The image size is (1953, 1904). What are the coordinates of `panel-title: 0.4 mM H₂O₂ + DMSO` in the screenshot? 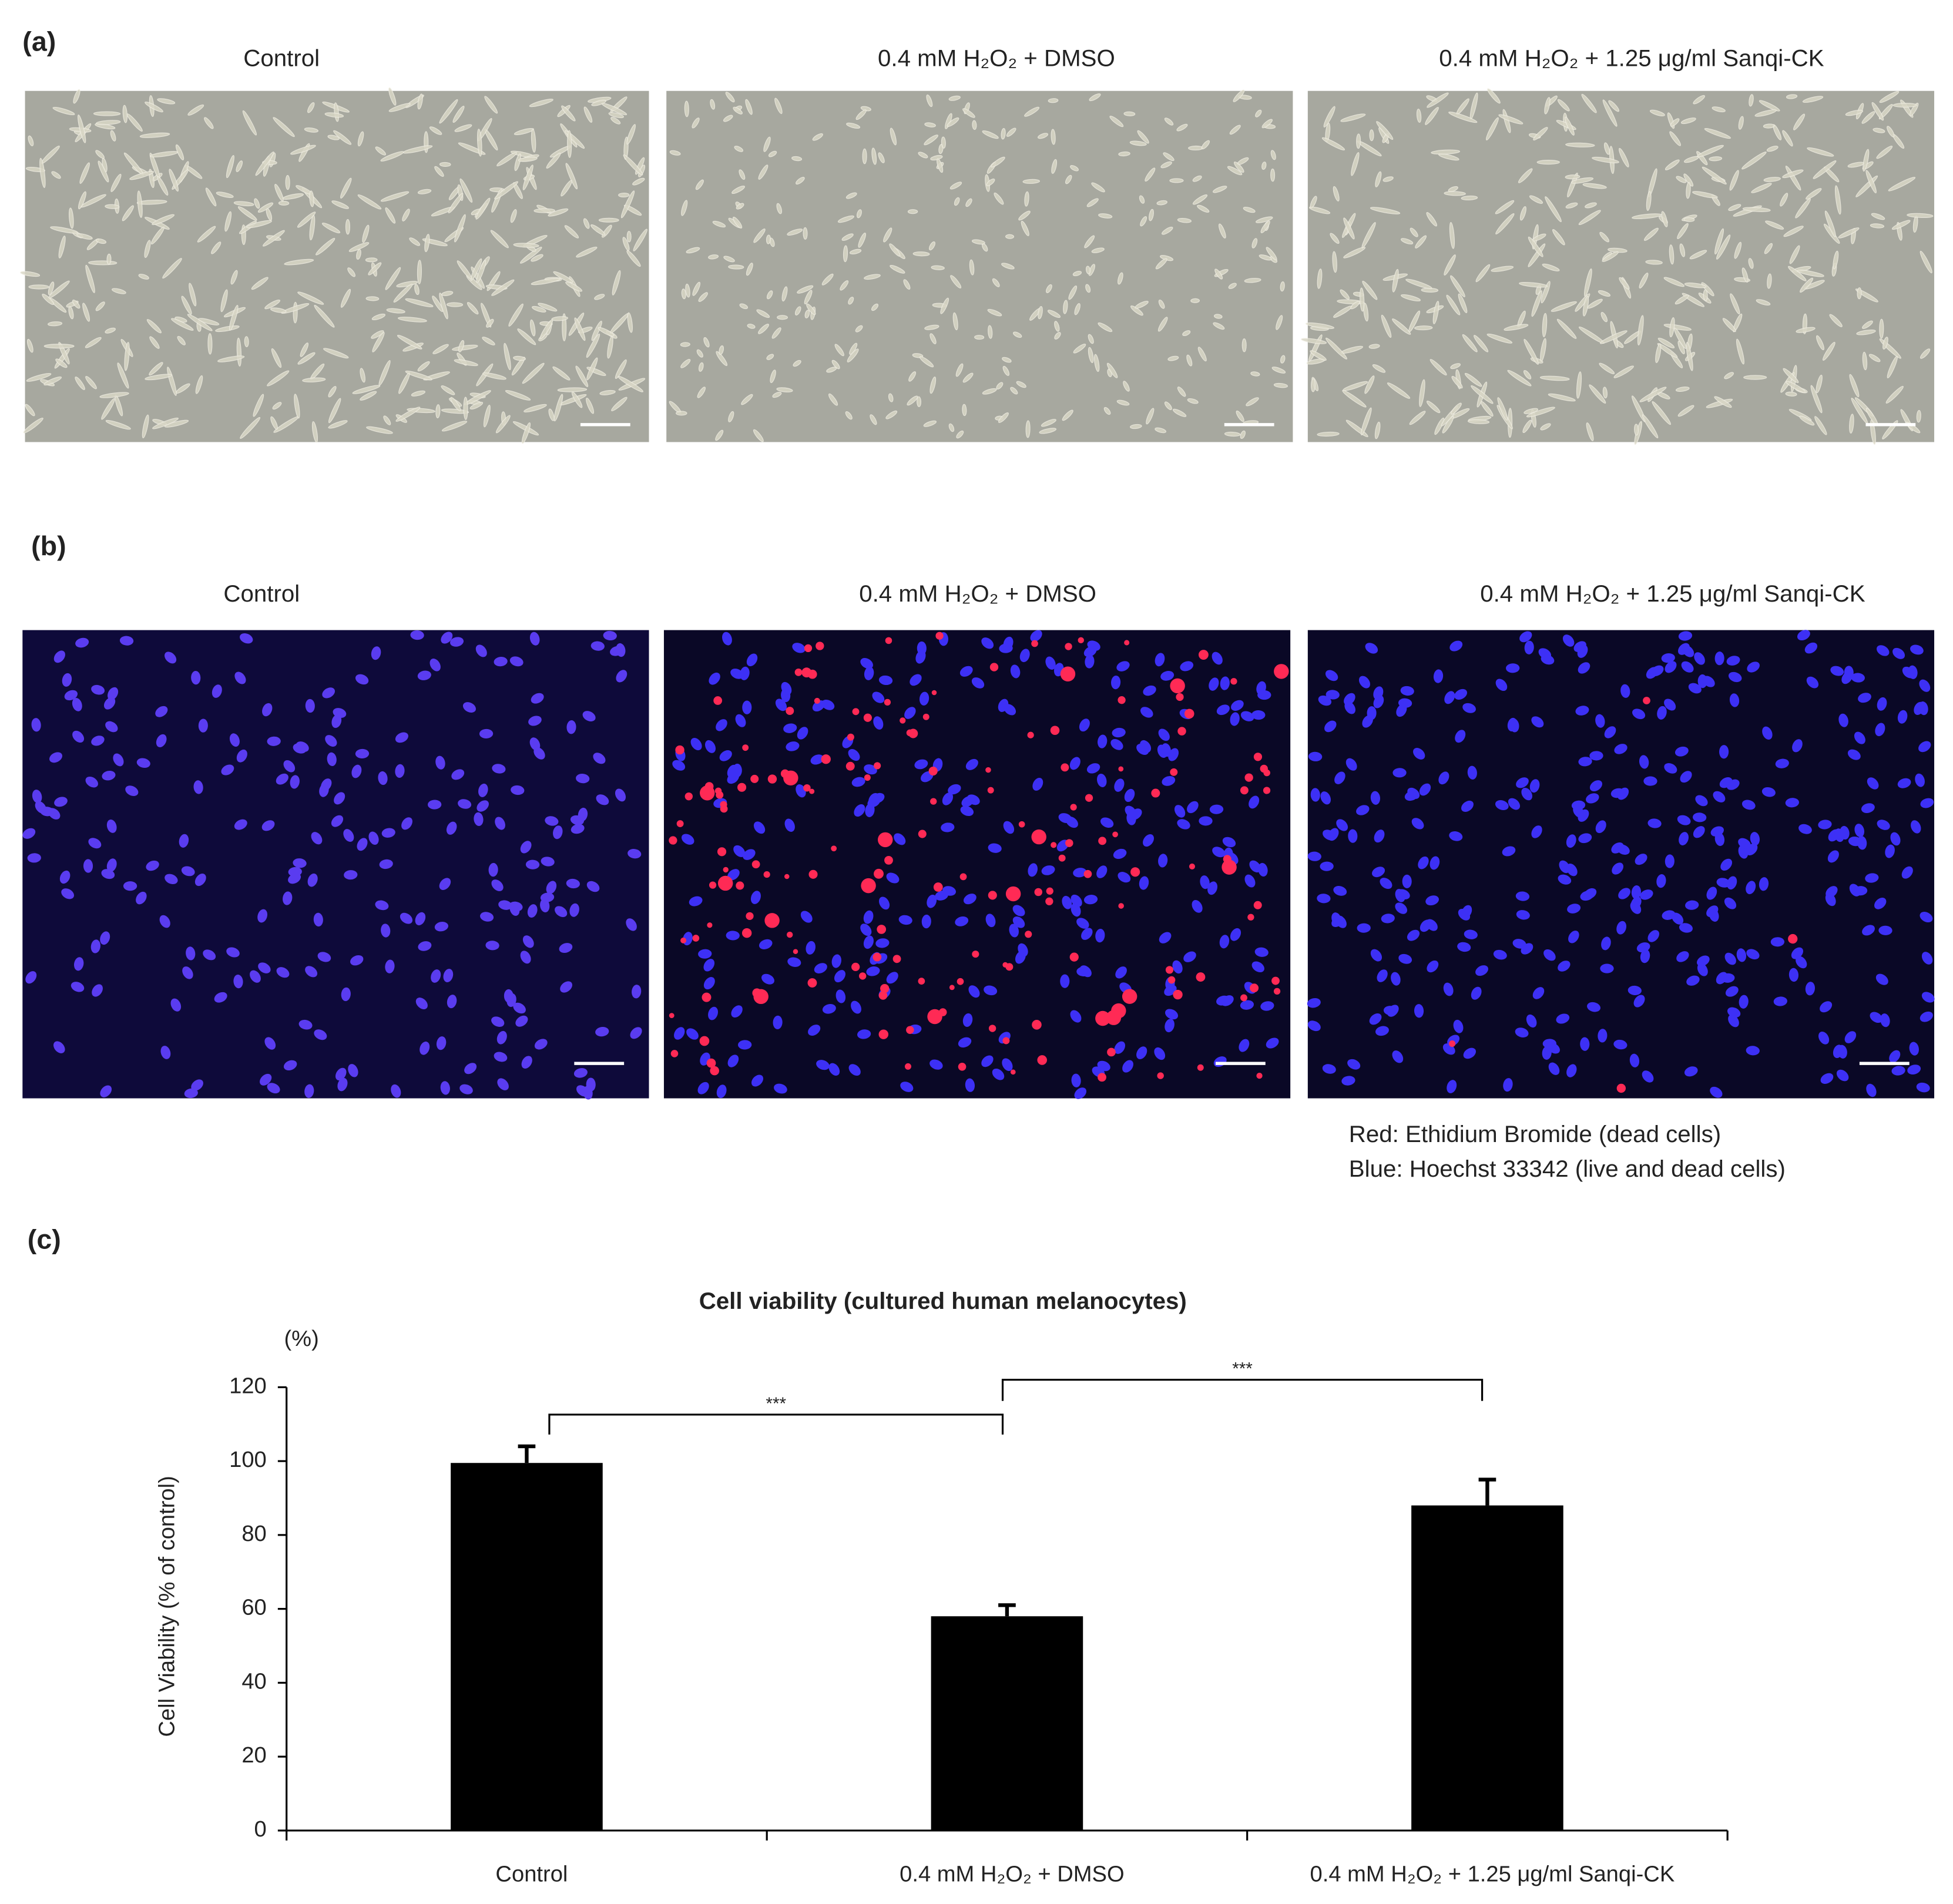 It's located at (978, 593).